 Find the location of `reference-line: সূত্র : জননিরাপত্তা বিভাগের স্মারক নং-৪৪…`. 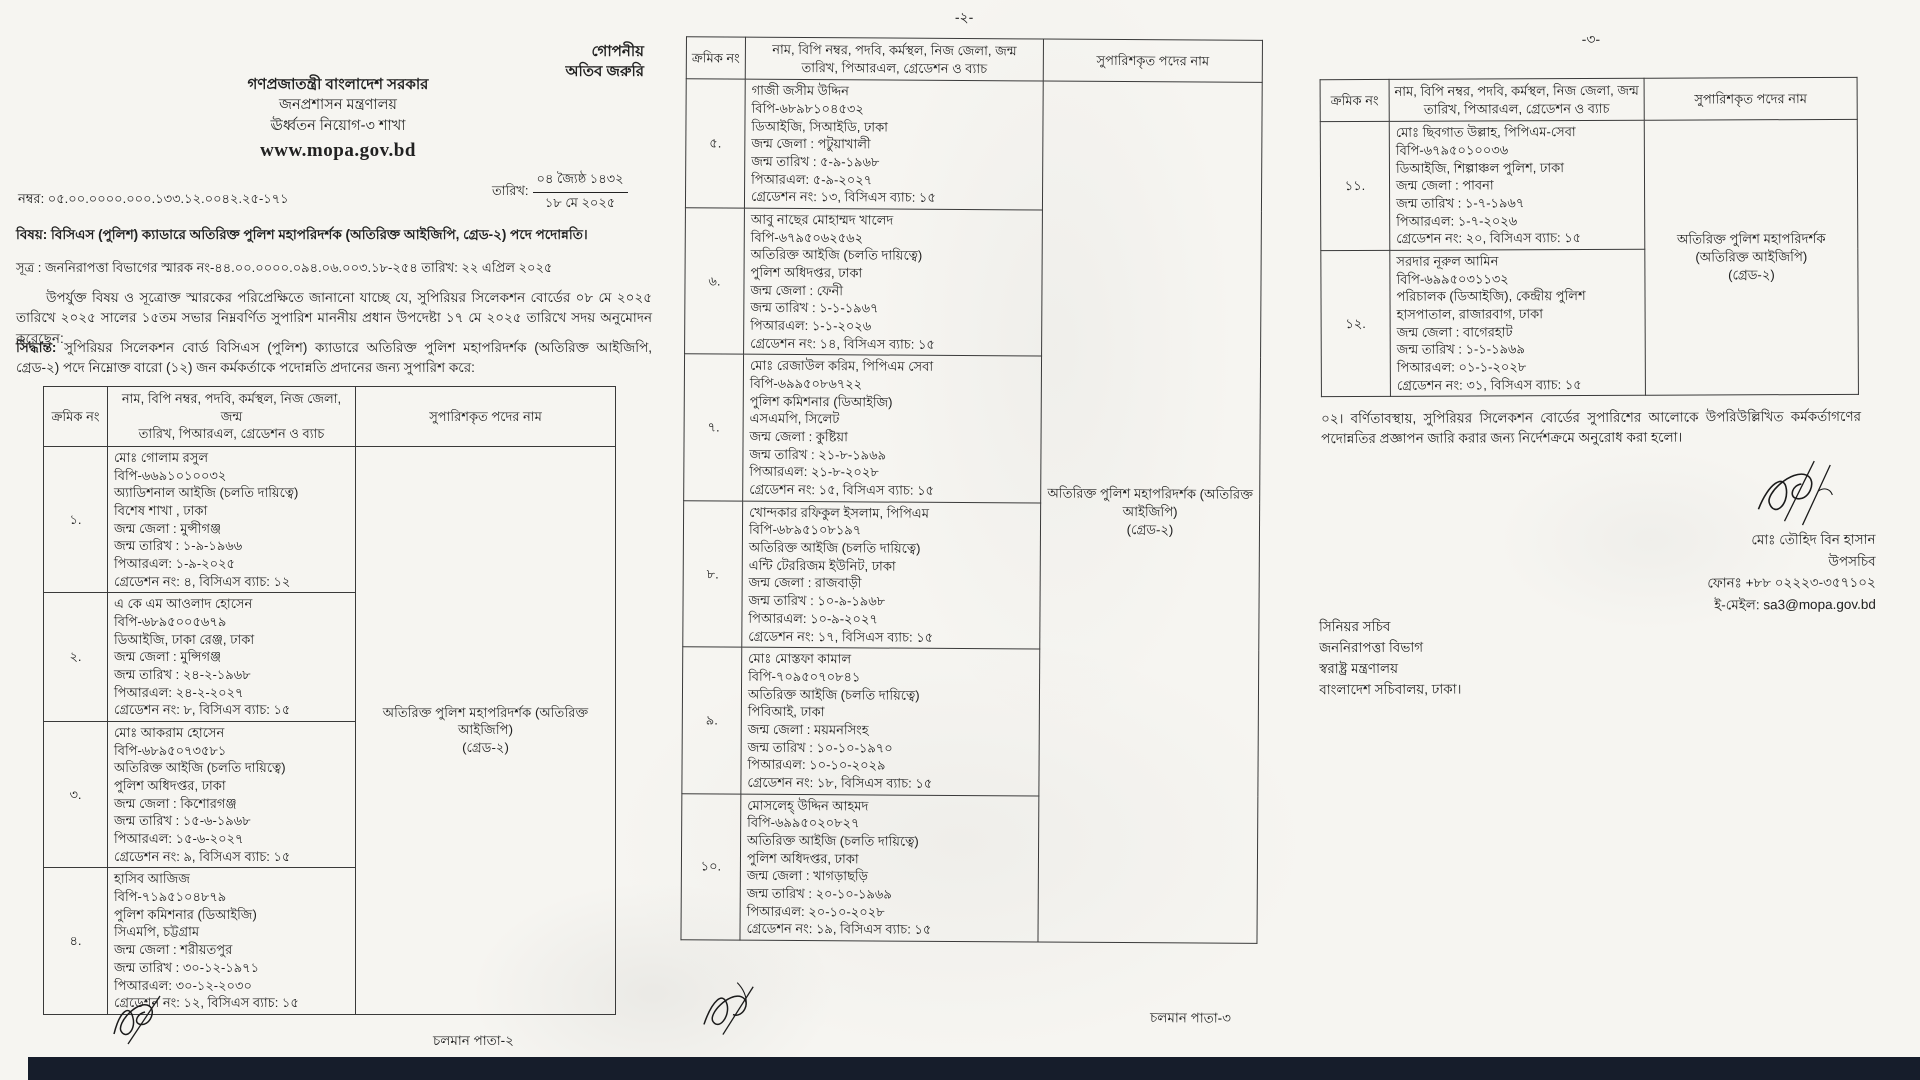

reference-line: সূত্র : জননিরাপত্তা বিভাগের স্মারক নং-৪৪… is located at coordinates (284, 267).